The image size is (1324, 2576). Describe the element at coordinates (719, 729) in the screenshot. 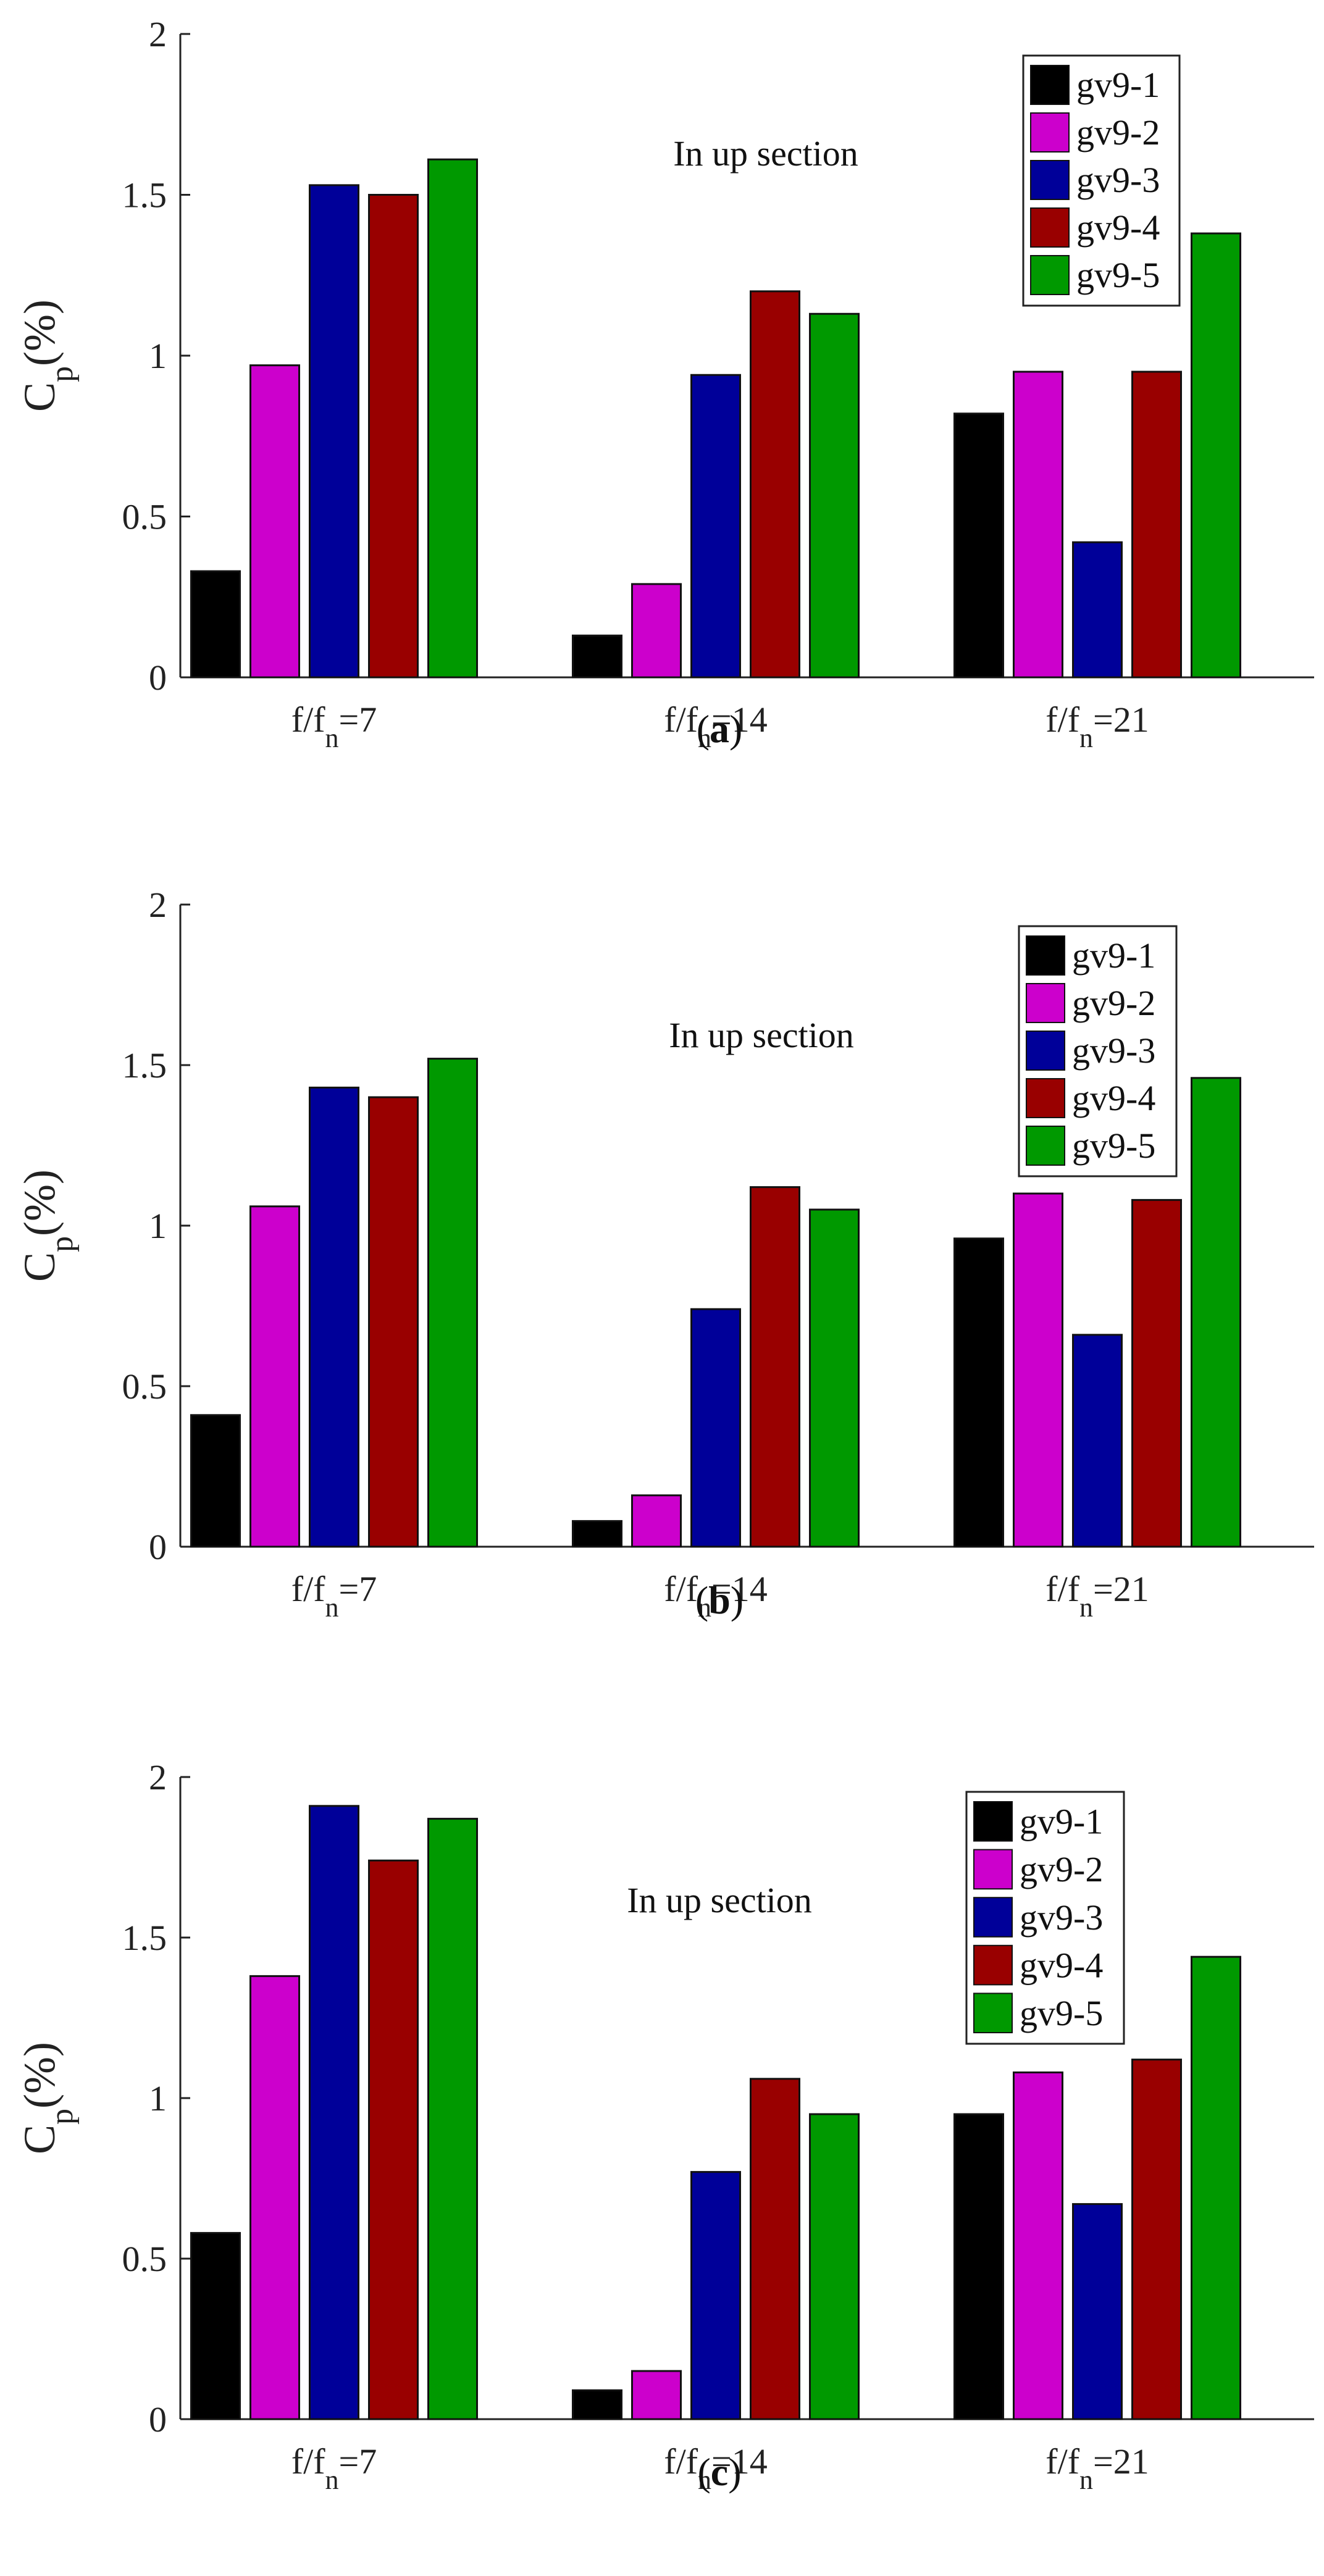

I see `caption-letter: a` at that location.